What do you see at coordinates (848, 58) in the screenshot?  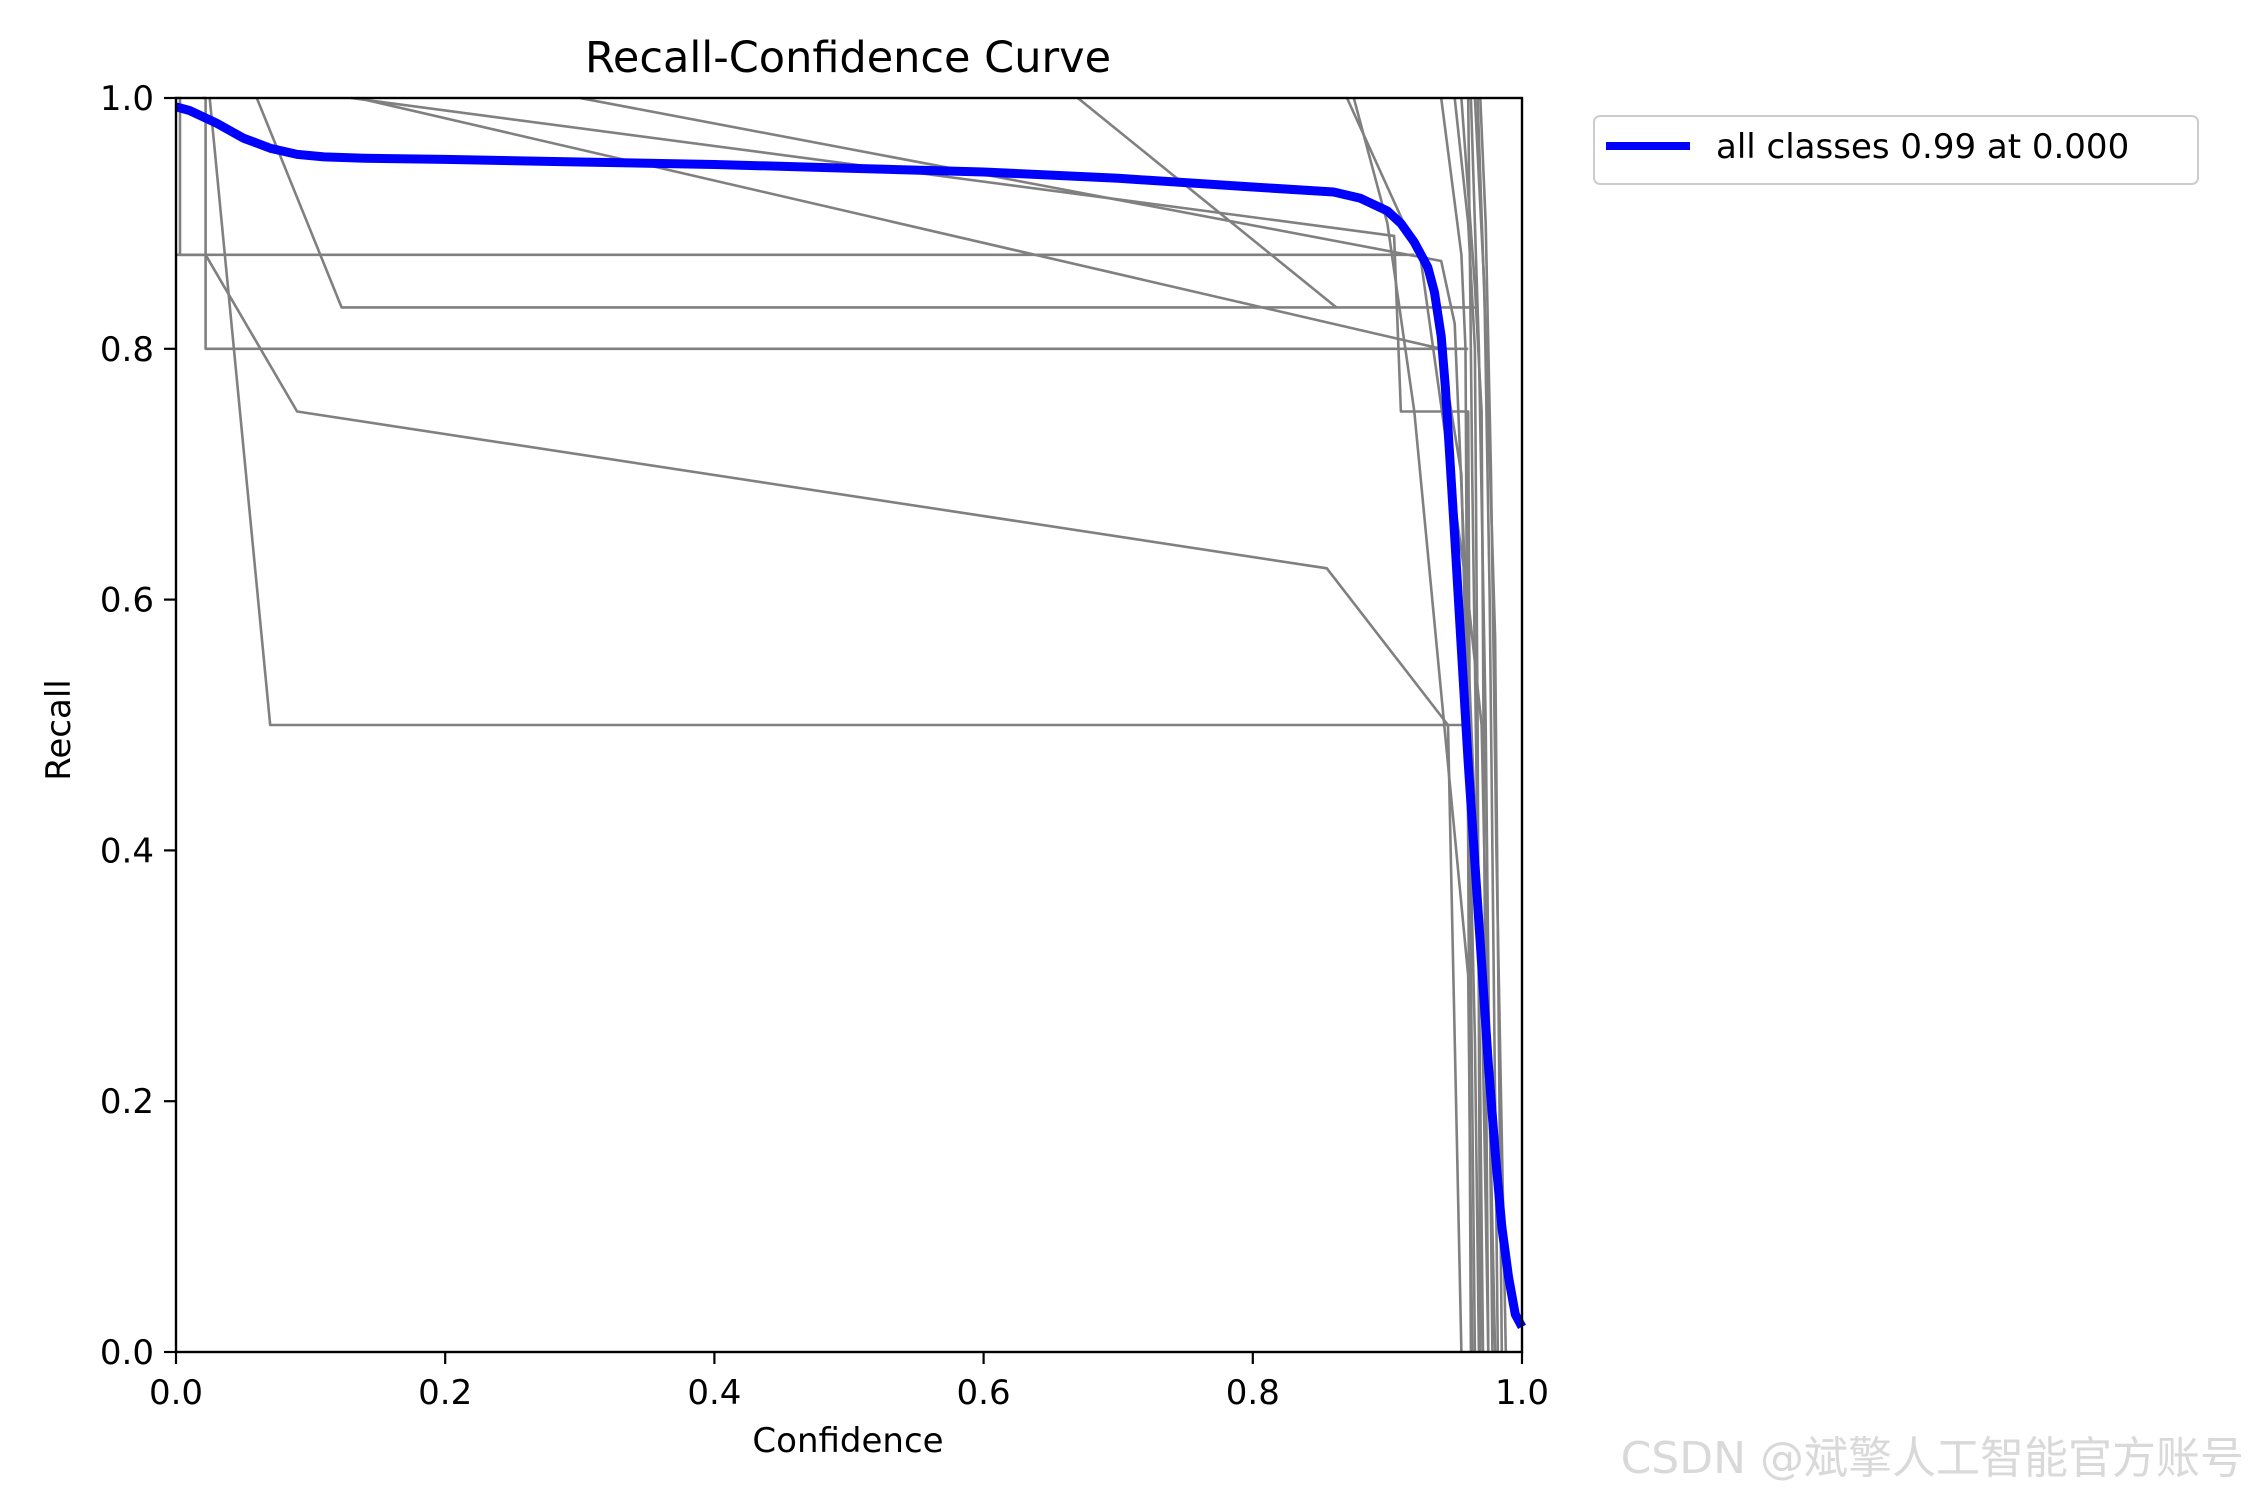 I see `chart-title: Recall-Confidence Curve` at bounding box center [848, 58].